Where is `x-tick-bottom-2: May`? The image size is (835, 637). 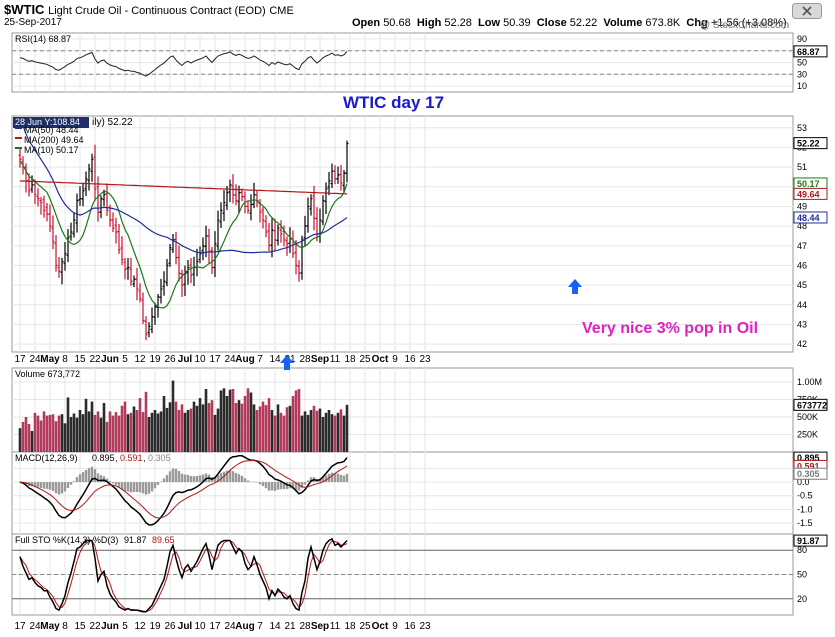
x-tick-bottom-2: May is located at coordinates (50, 626).